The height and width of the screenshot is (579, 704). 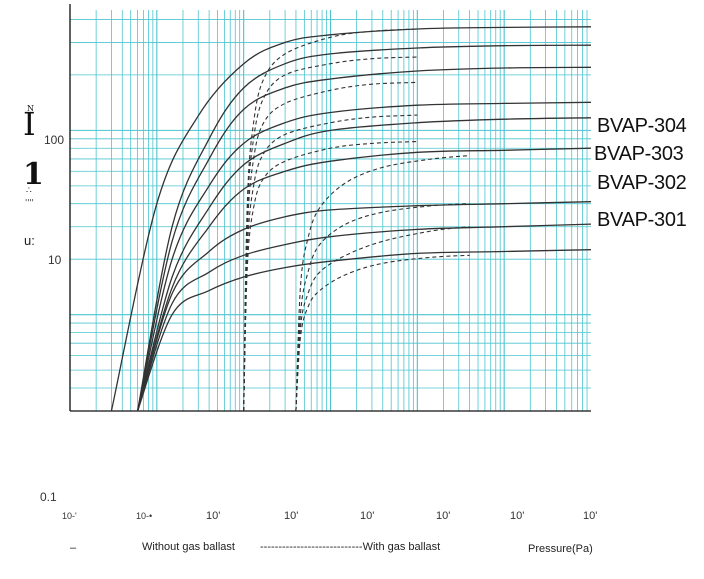 What do you see at coordinates (642, 220) in the screenshot?
I see `legend-label-bvap-301: BVAP-301` at bounding box center [642, 220].